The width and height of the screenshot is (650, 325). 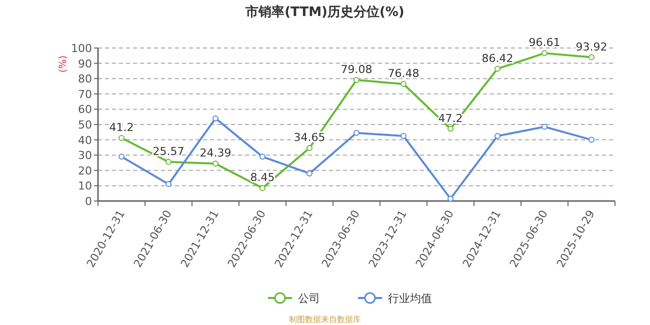 What do you see at coordinates (309, 298) in the screenshot?
I see `legend-label: 公司` at bounding box center [309, 298].